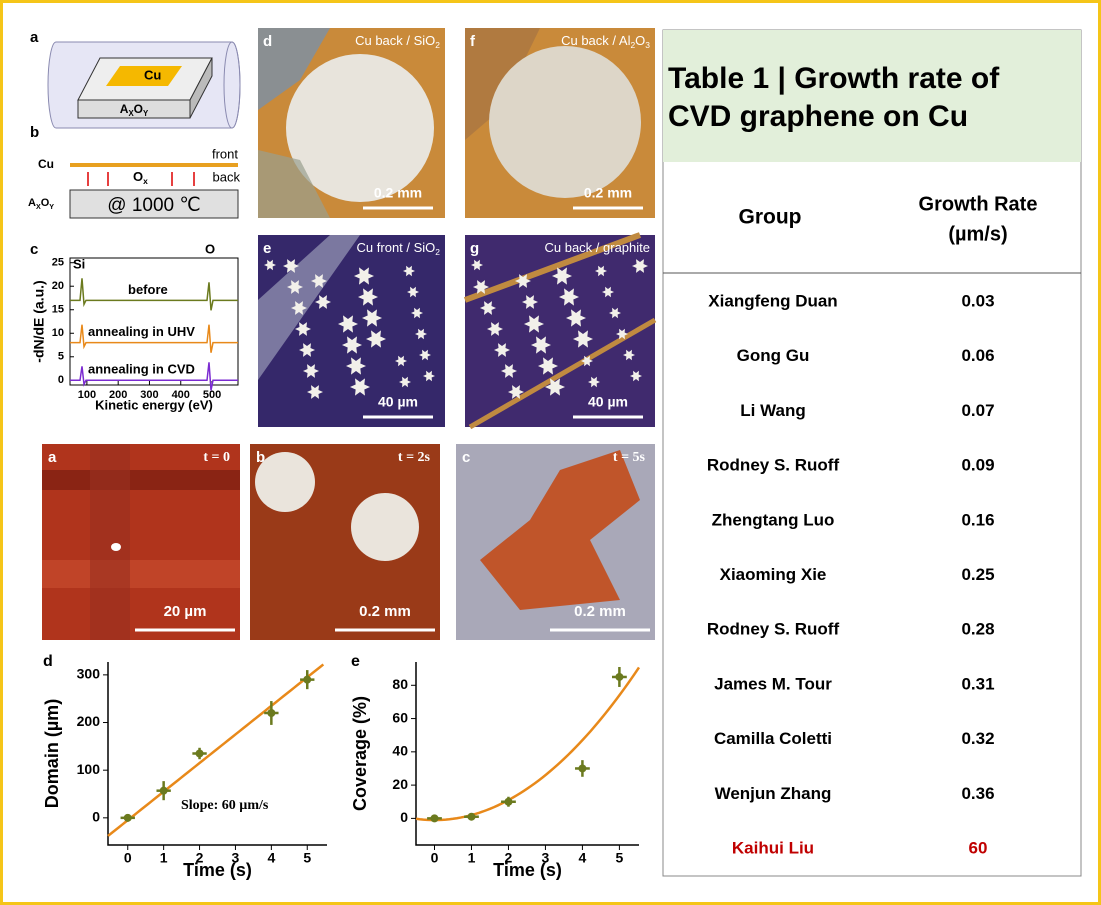 The image size is (1101, 905). I want to click on growth-rate: 60, so click(978, 847).